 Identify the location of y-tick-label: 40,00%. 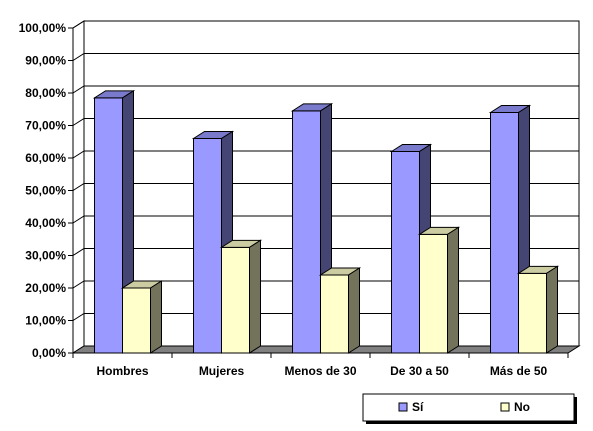
(45, 223).